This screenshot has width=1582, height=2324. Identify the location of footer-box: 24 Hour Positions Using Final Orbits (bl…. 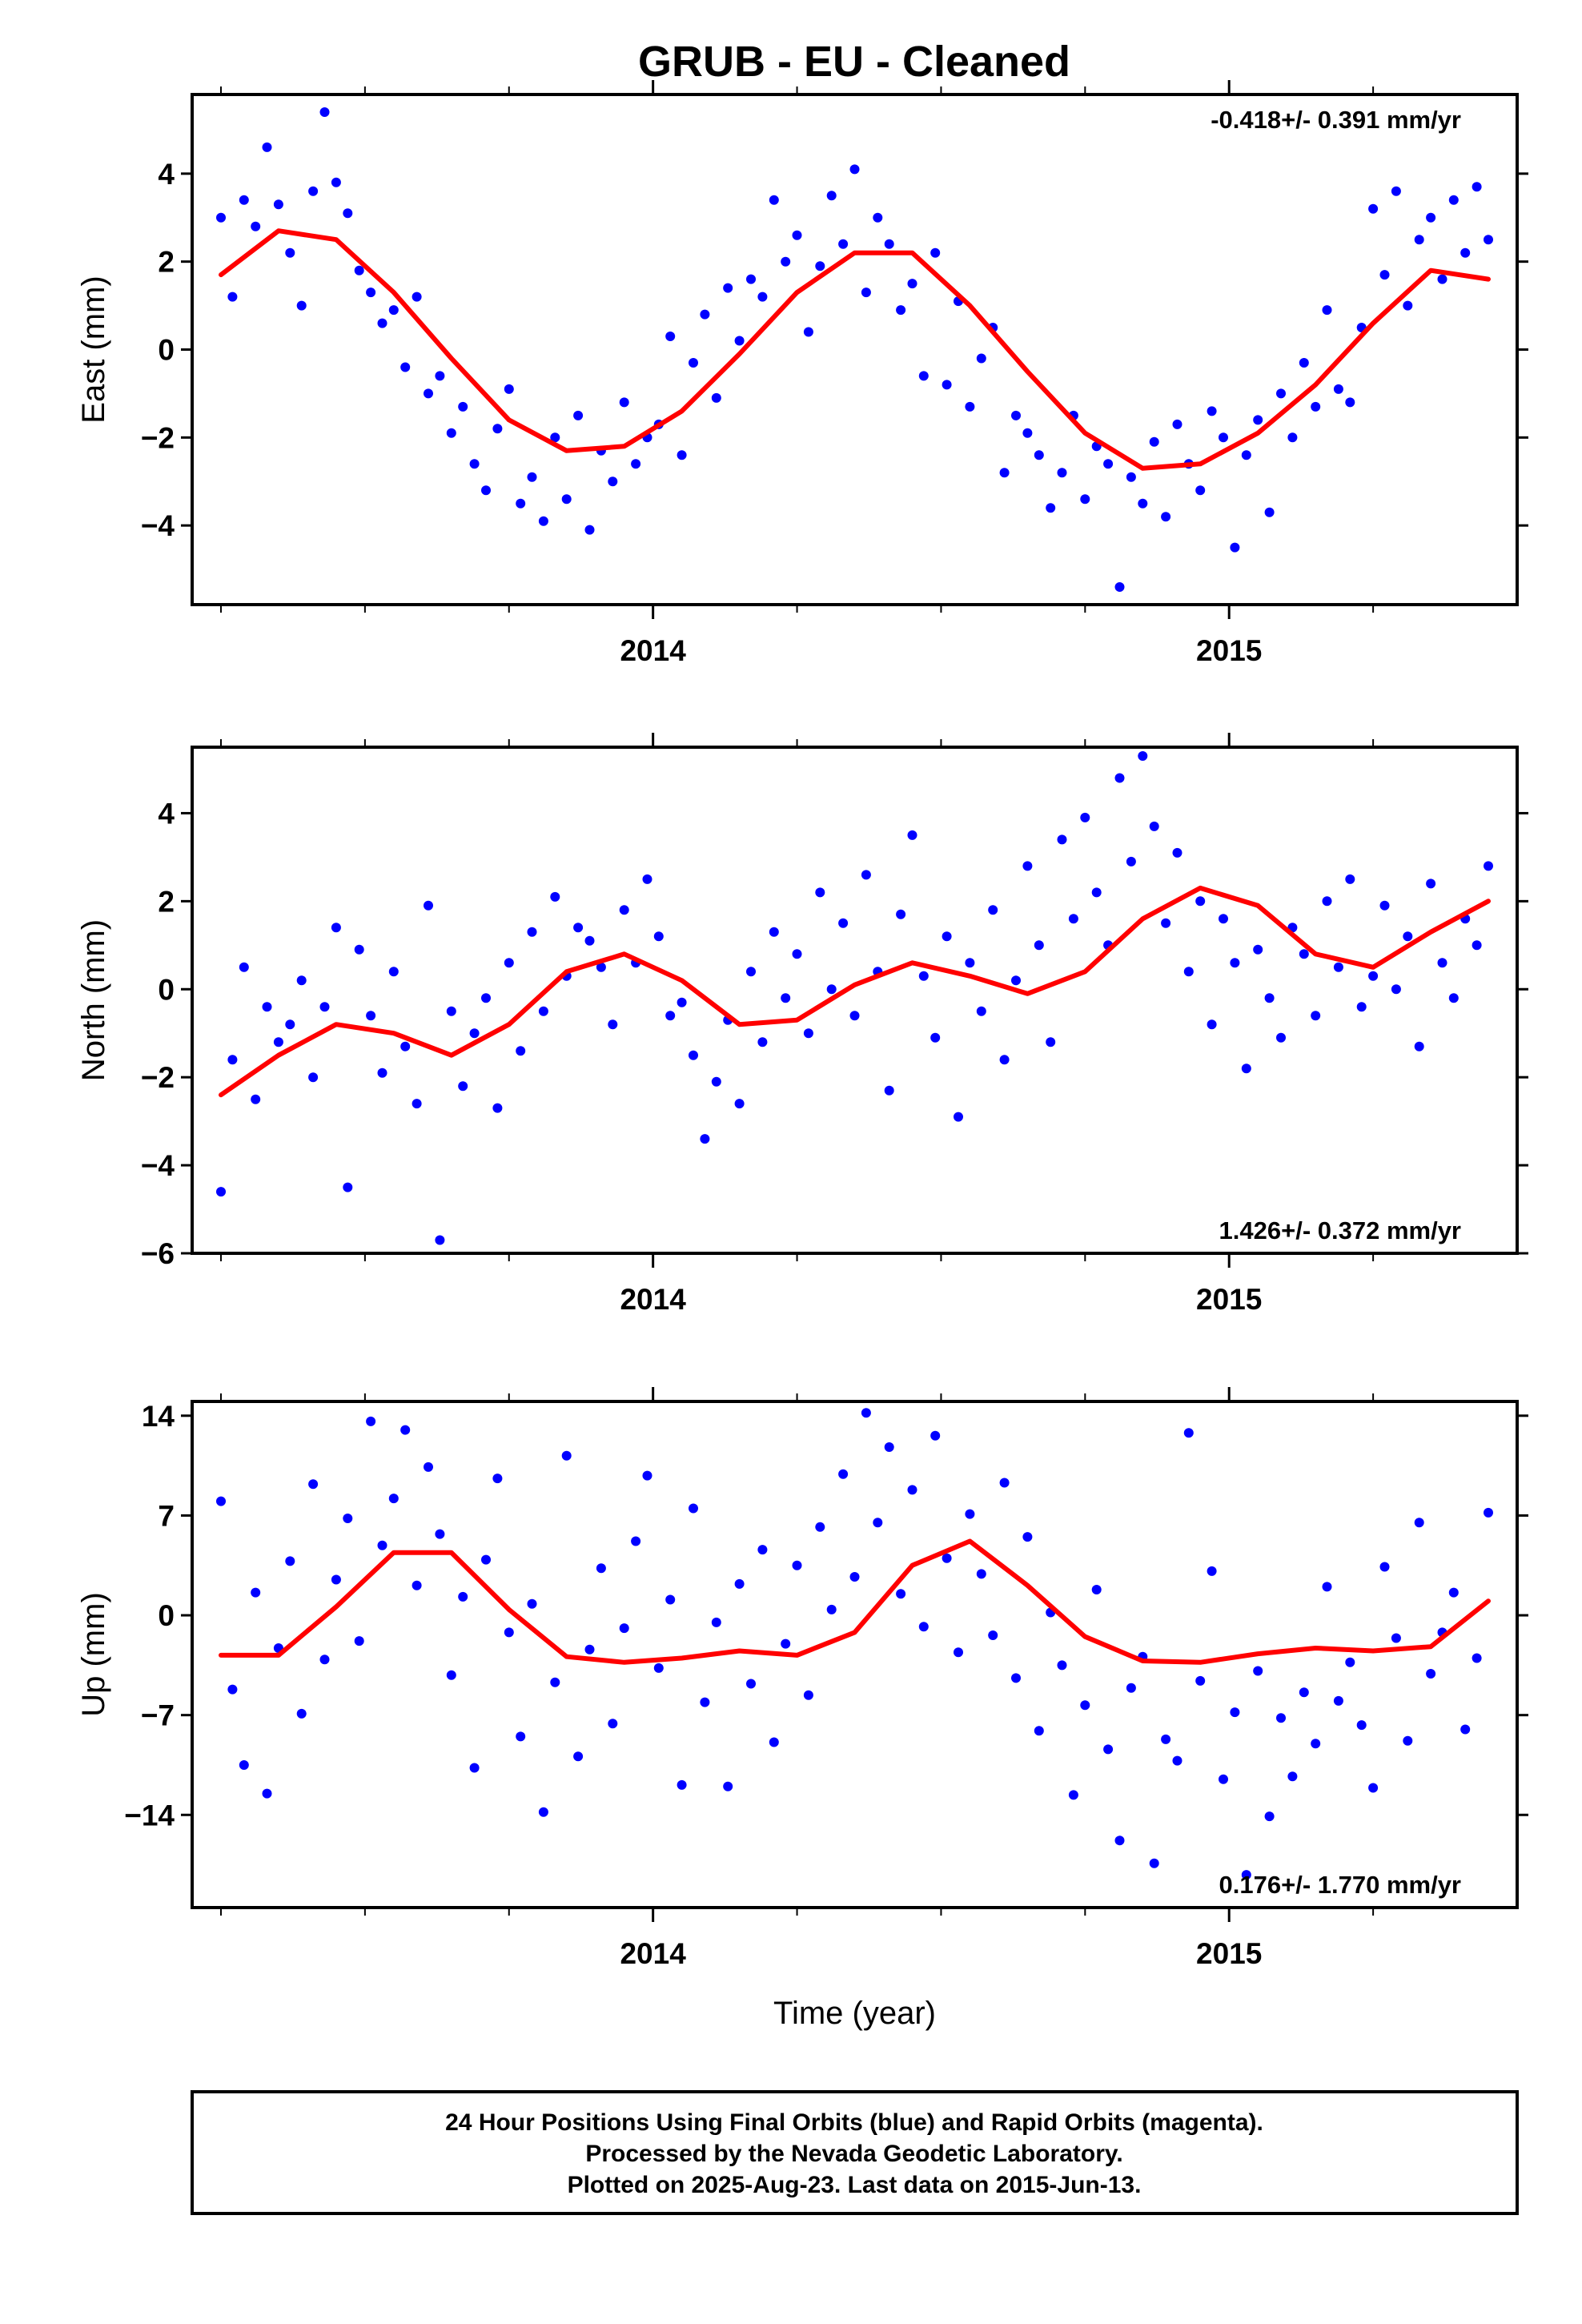
(855, 2152).